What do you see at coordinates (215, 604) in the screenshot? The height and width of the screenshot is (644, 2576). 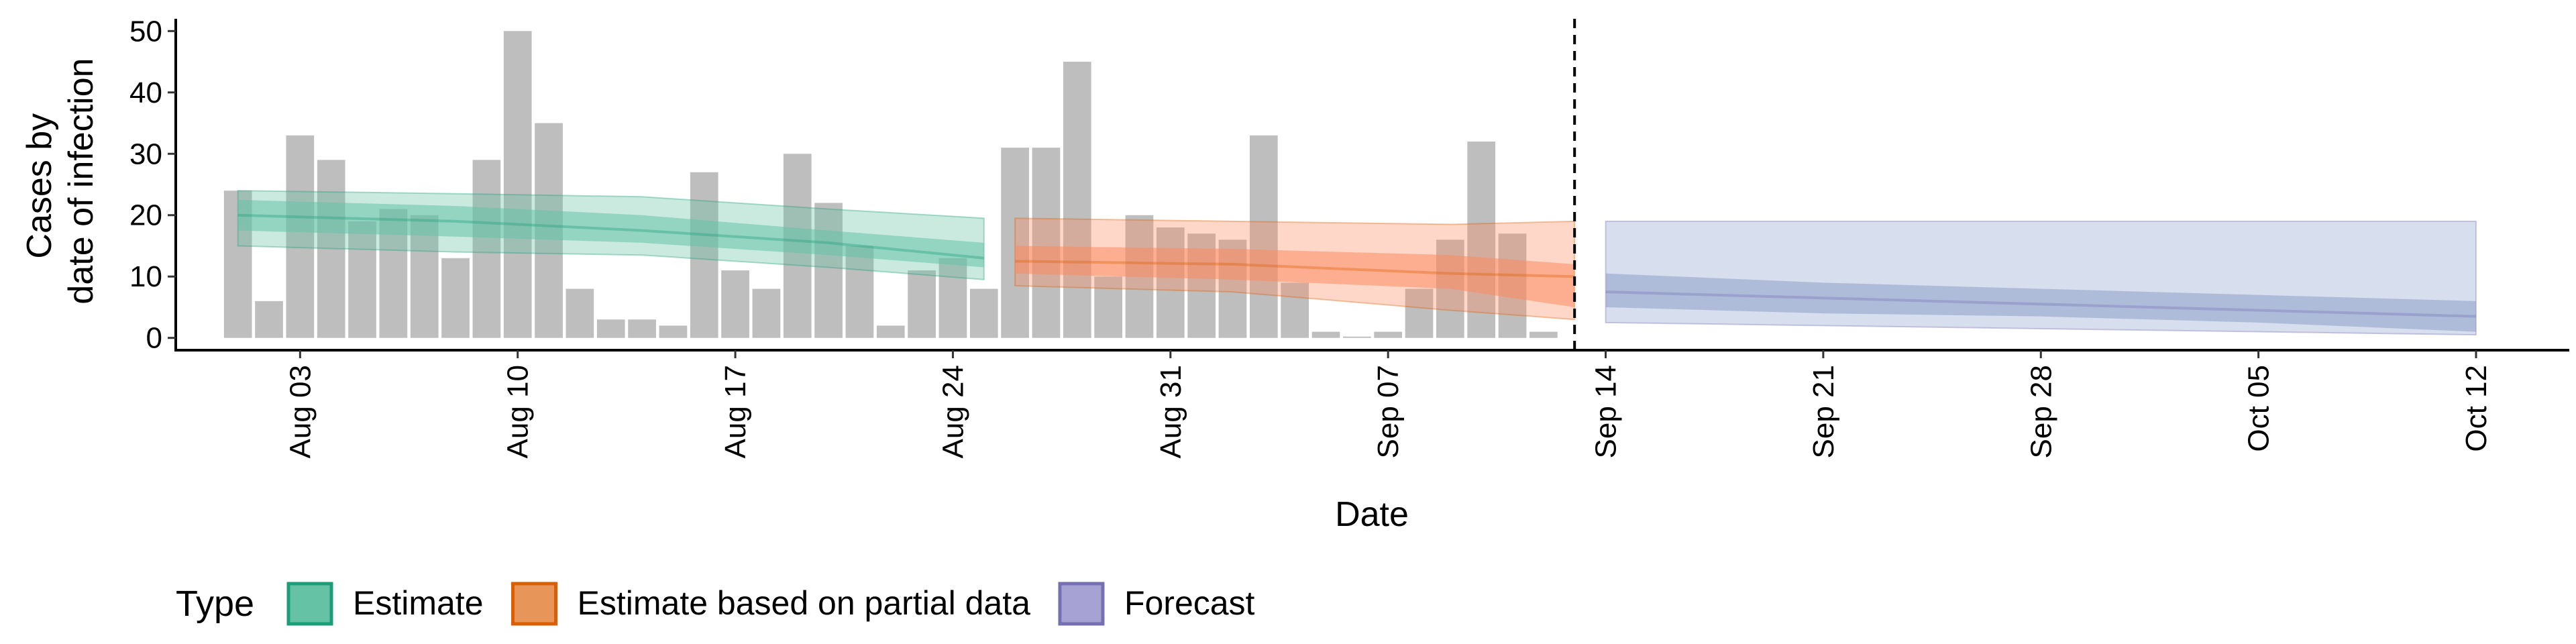 I see `legend-title: Type` at bounding box center [215, 604].